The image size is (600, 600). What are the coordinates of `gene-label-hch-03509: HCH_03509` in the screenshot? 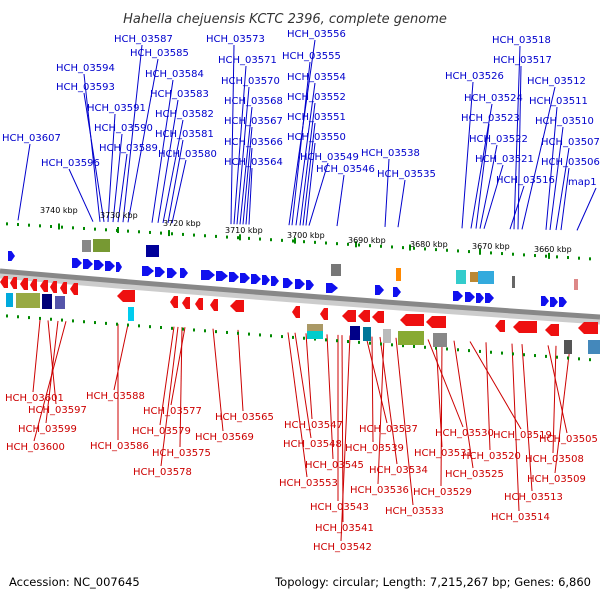 It's located at (556, 479).